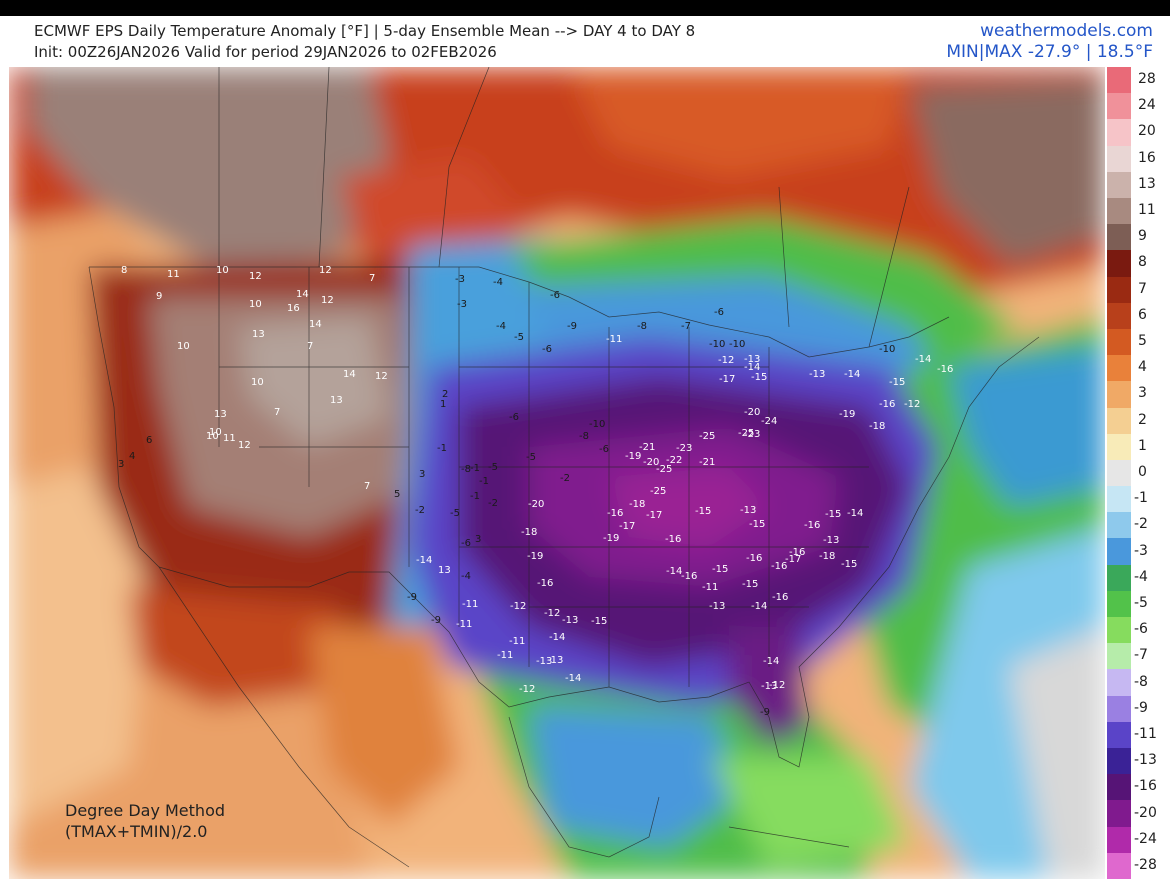  I want to click on anomaly-value-label: -17, so click(793, 559).